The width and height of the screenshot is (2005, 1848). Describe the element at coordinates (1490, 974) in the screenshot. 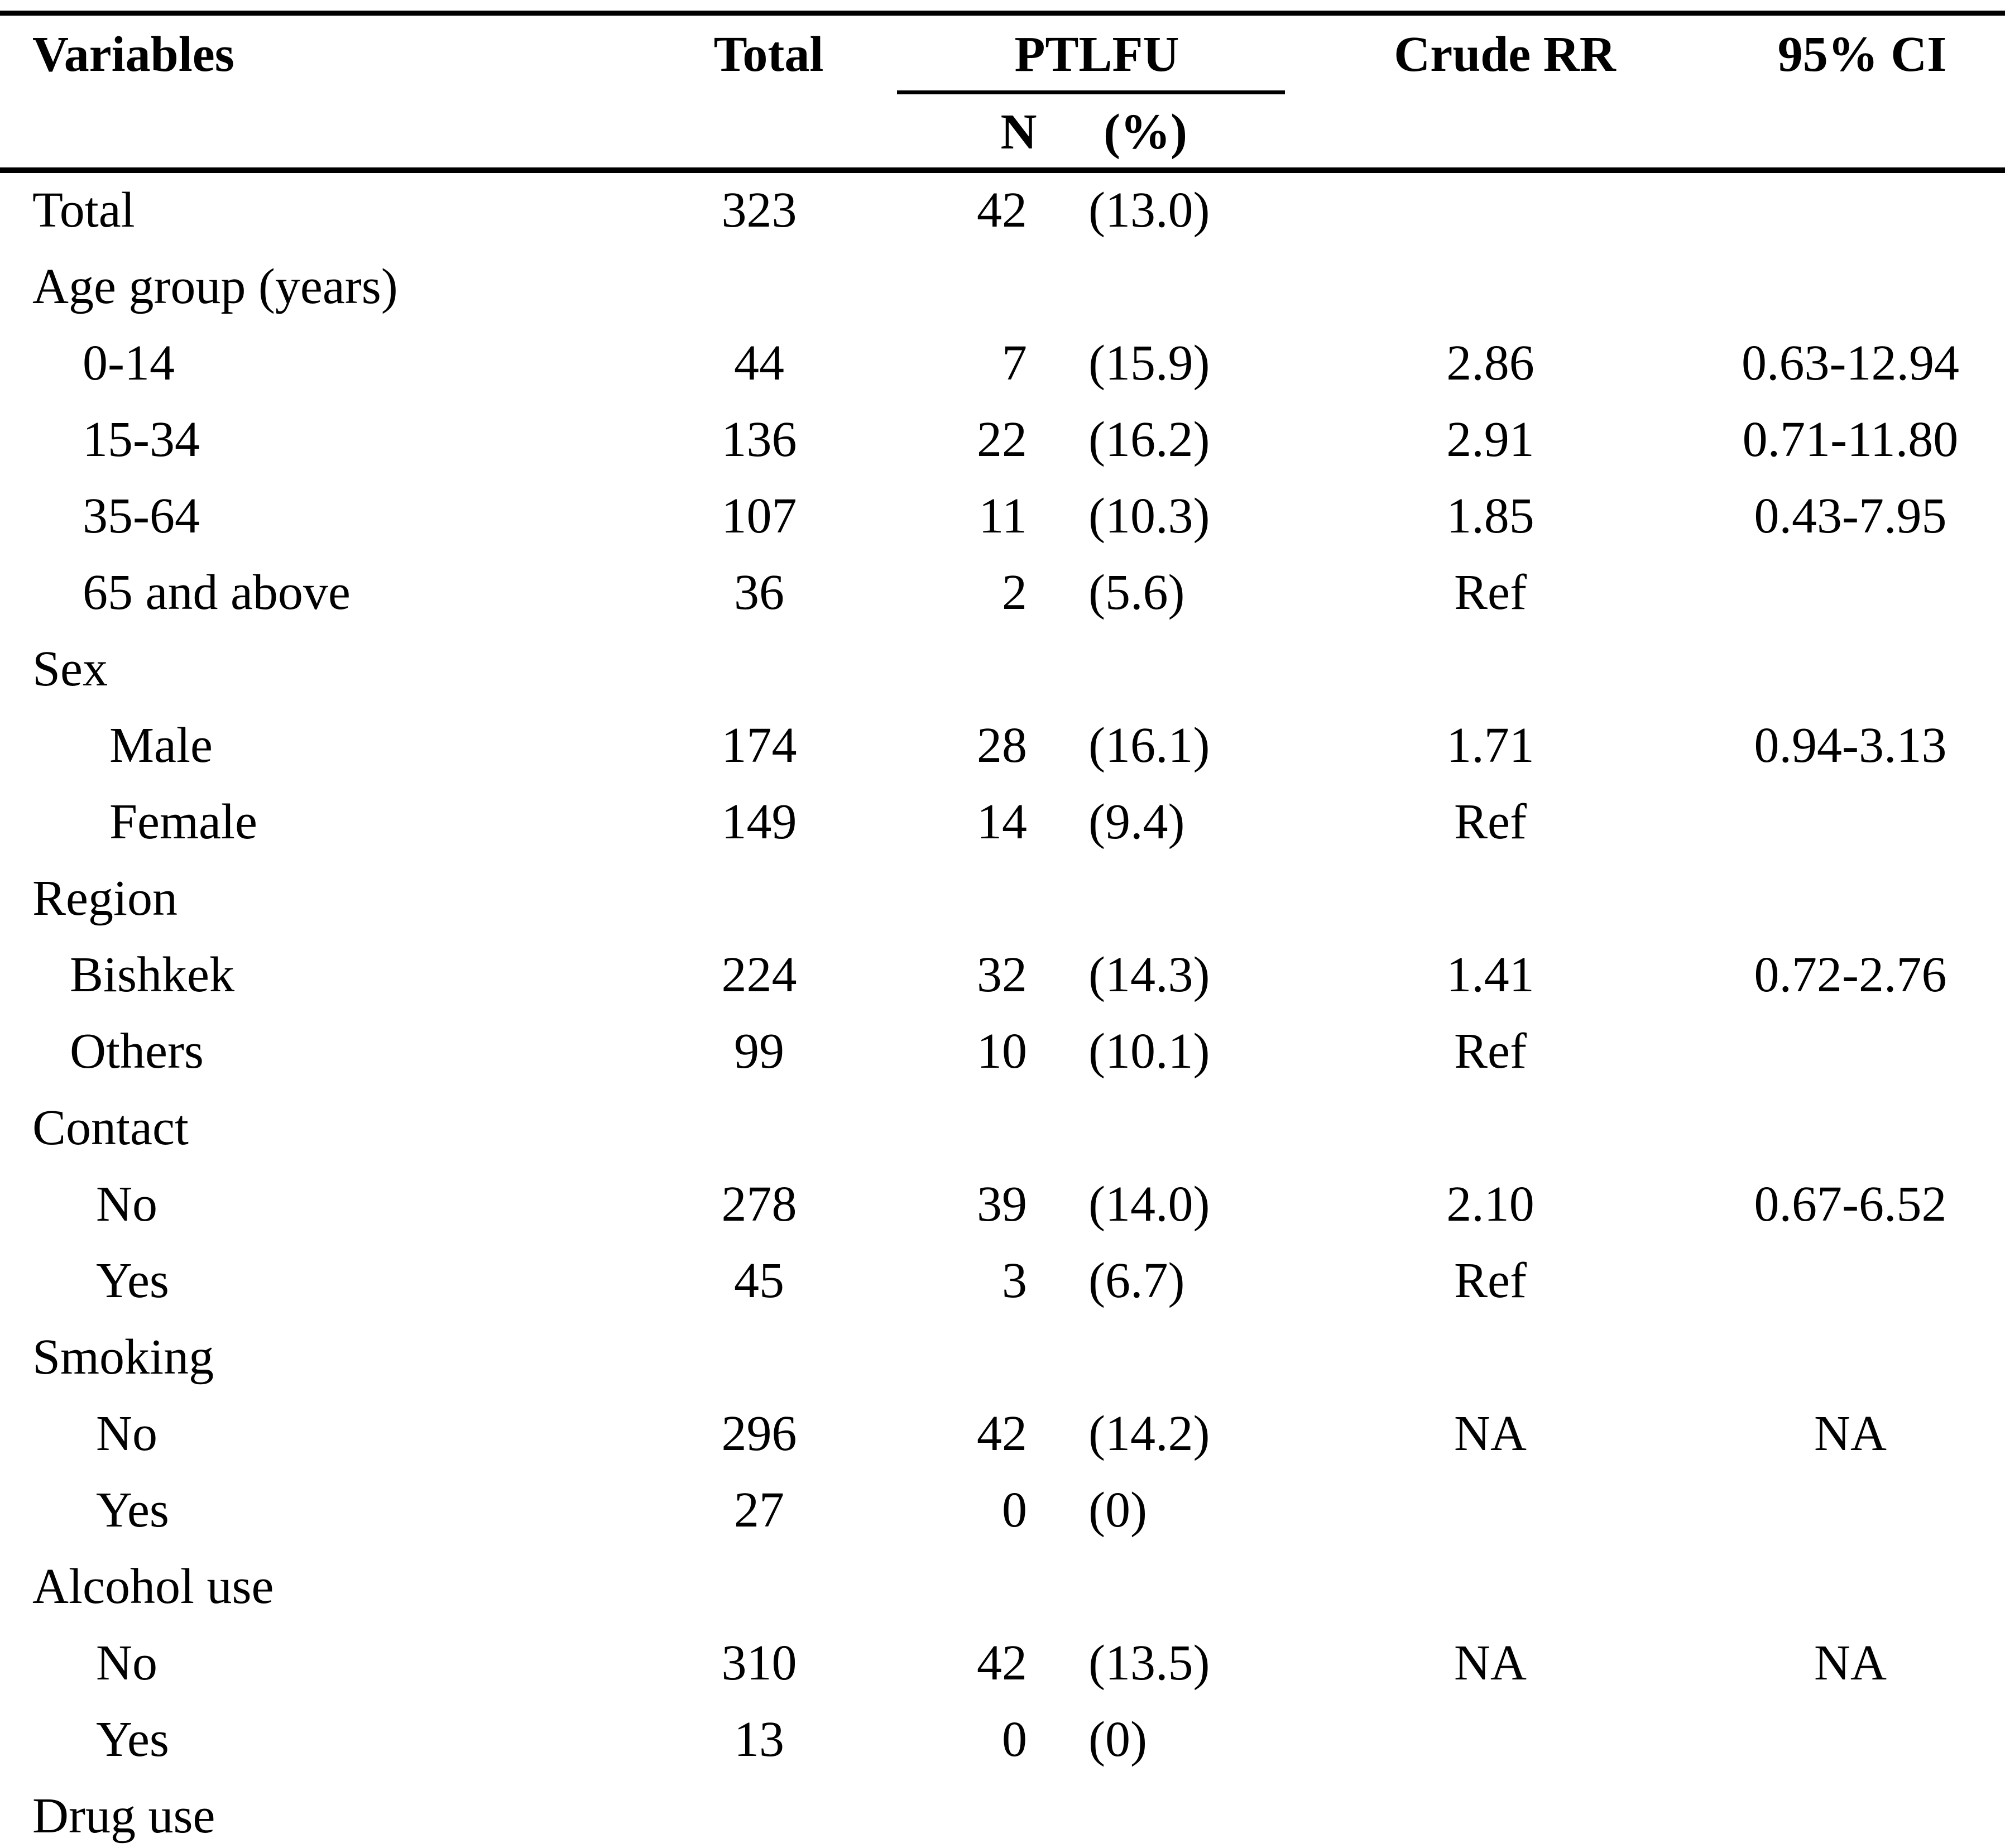

I see `cell-crude-rr: 1.41` at that location.